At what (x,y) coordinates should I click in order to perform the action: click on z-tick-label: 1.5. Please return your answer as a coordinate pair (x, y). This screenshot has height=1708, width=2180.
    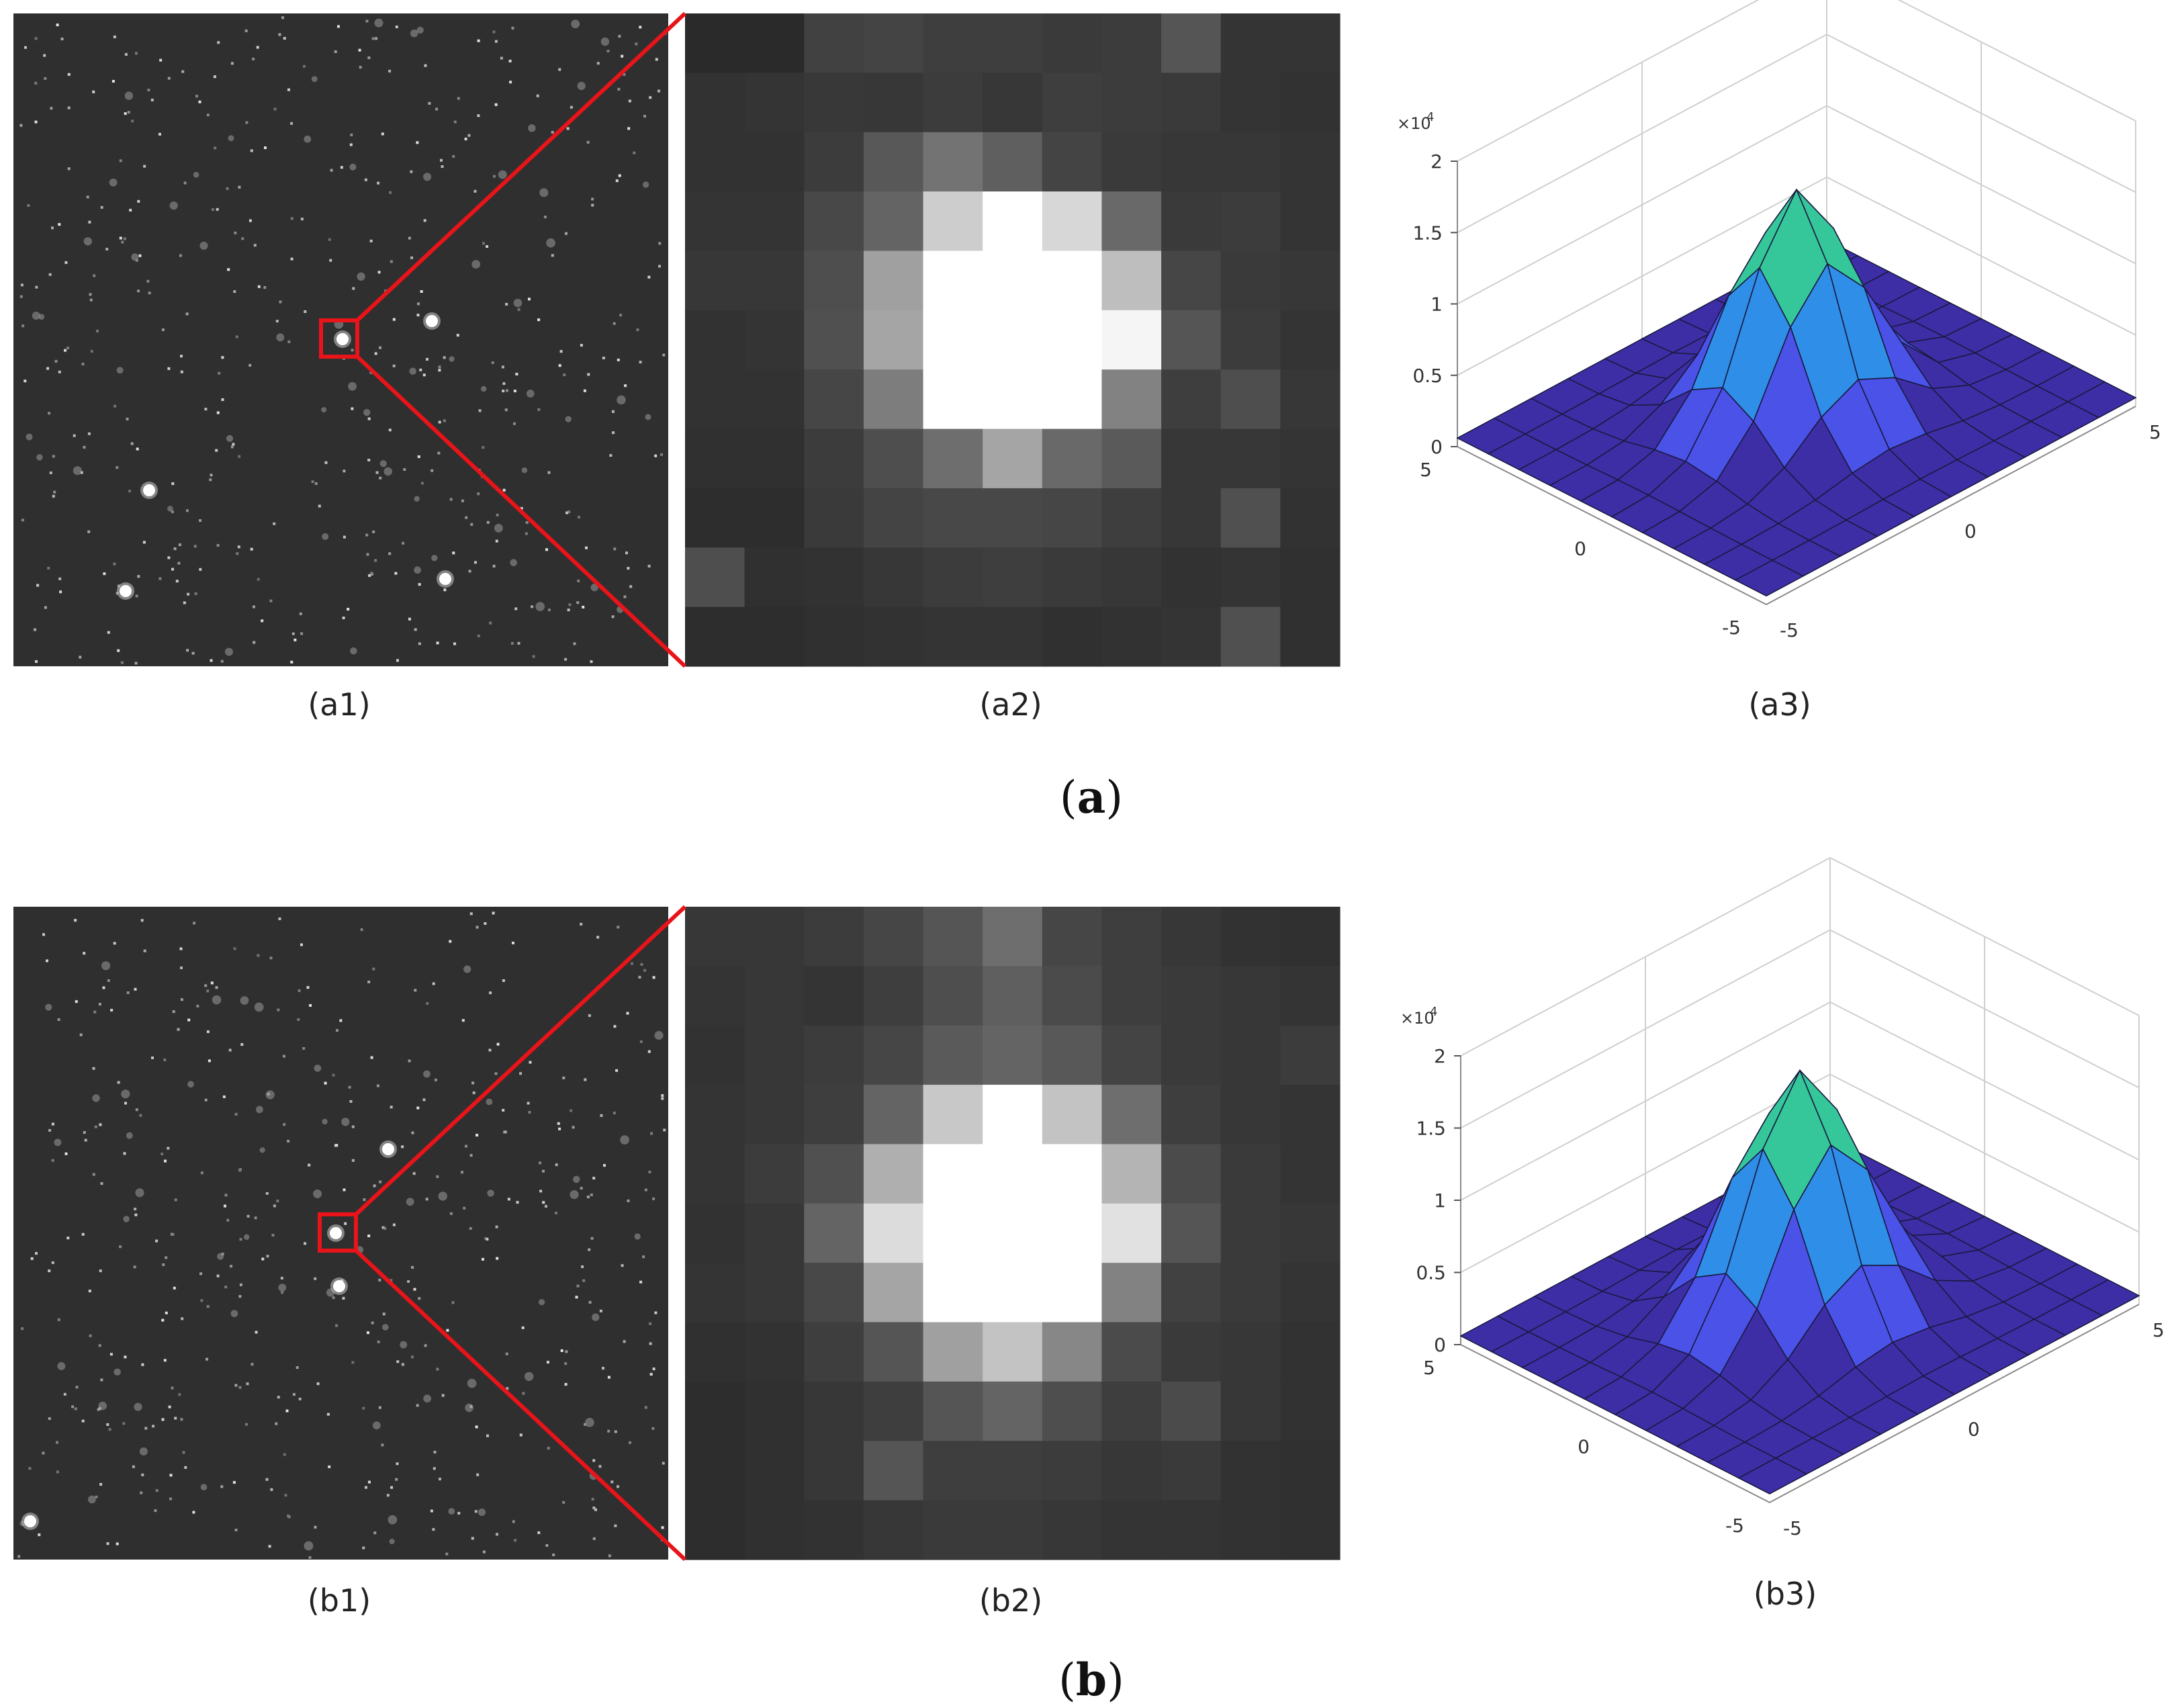
    Looking at the image, I should click on (1431, 1129).